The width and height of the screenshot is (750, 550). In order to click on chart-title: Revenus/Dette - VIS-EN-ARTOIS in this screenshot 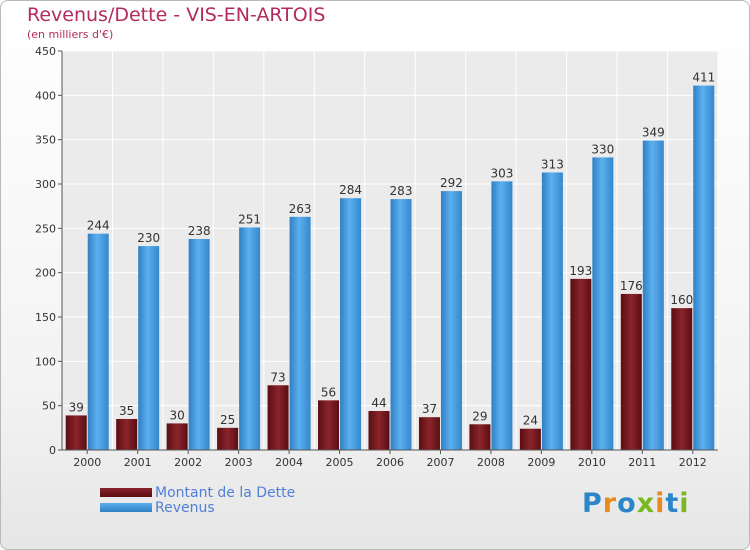, I will do `click(176, 15)`.